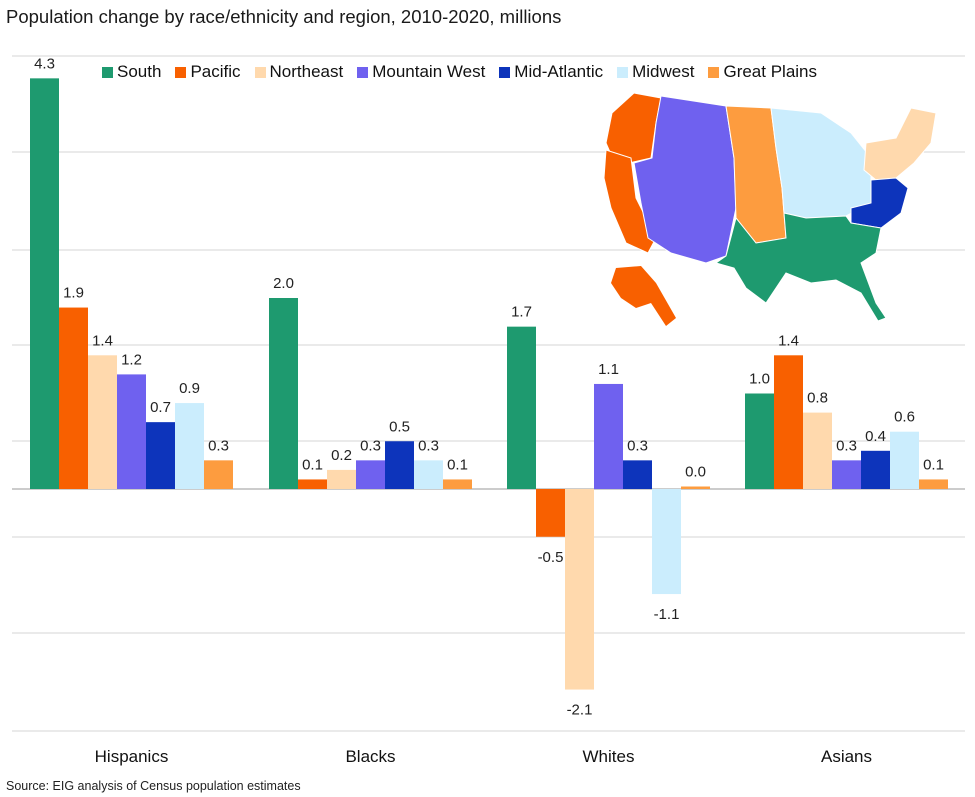  What do you see at coordinates (73, 293) in the screenshot?
I see `data-label: 1.9` at bounding box center [73, 293].